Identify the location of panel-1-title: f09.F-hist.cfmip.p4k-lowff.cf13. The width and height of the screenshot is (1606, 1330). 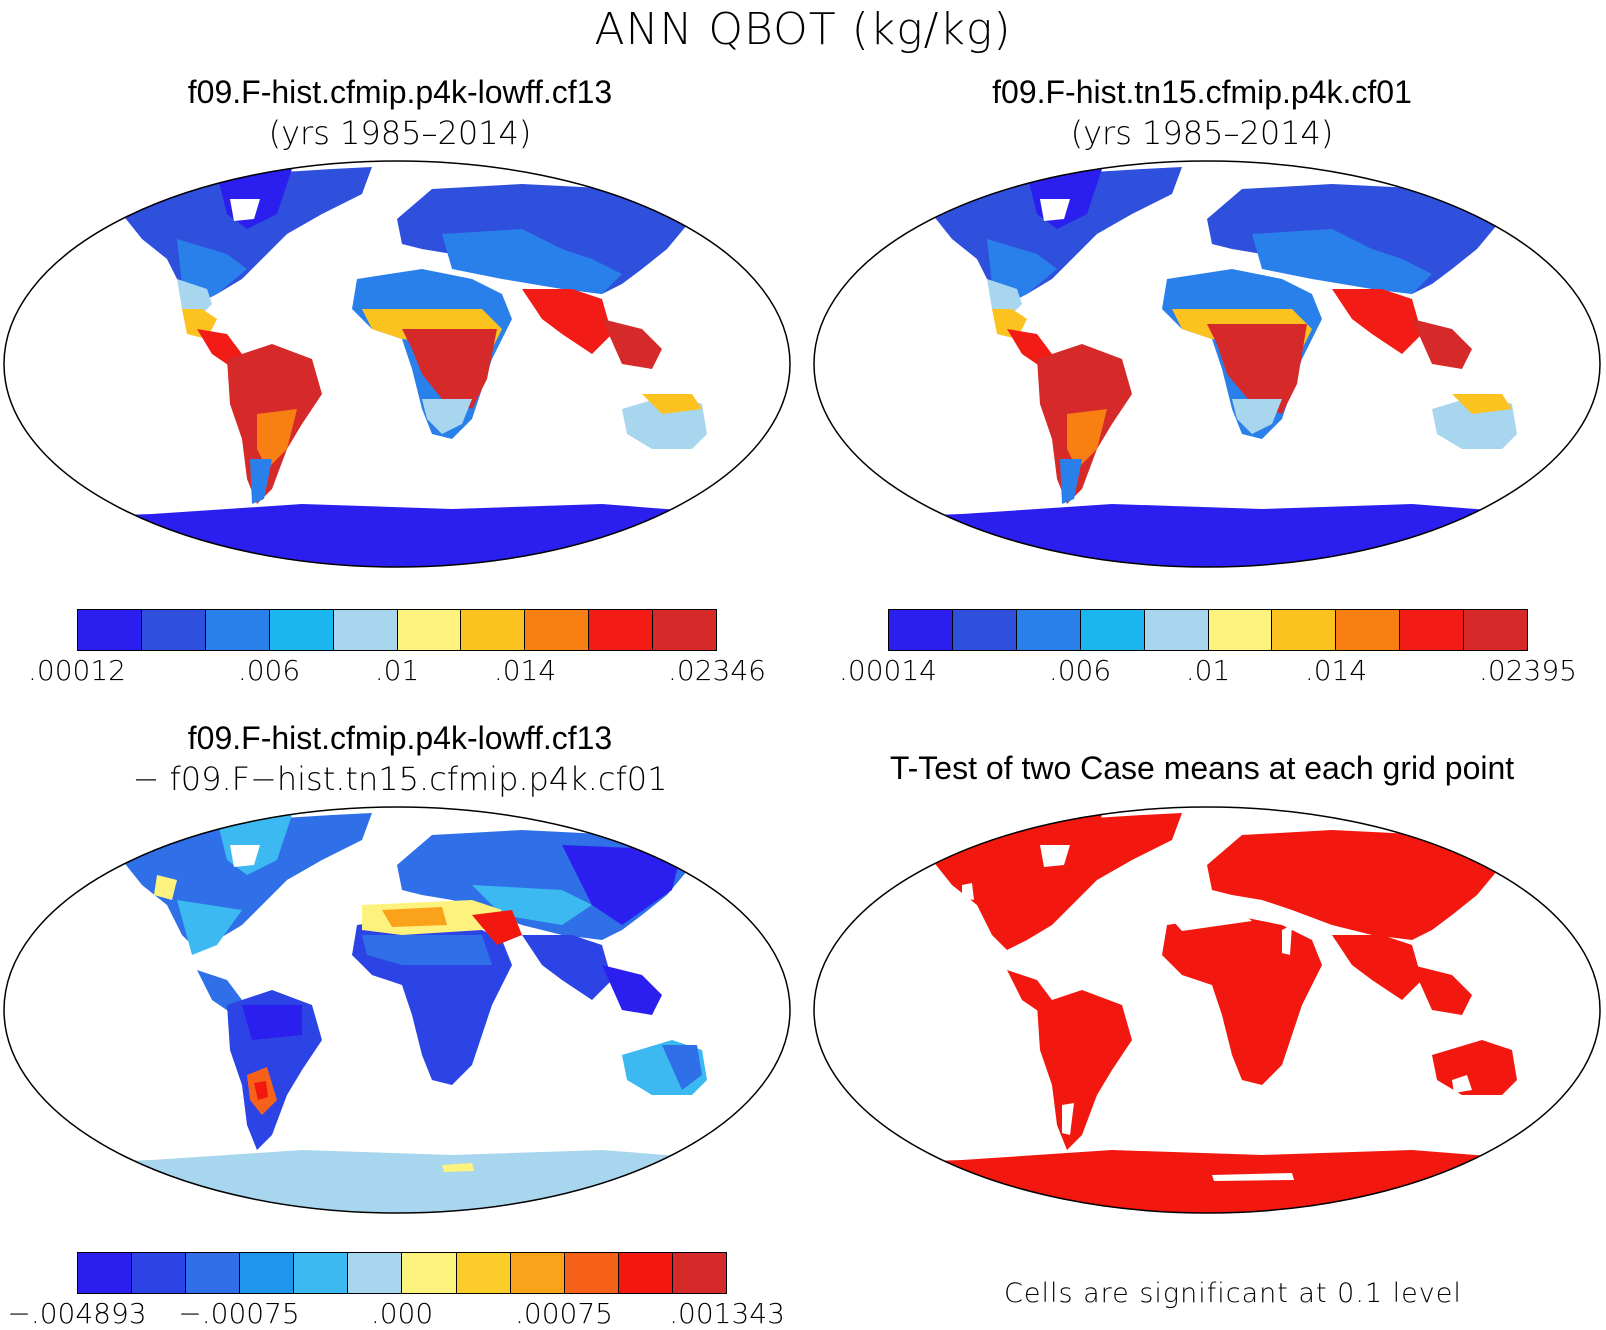
(400, 92).